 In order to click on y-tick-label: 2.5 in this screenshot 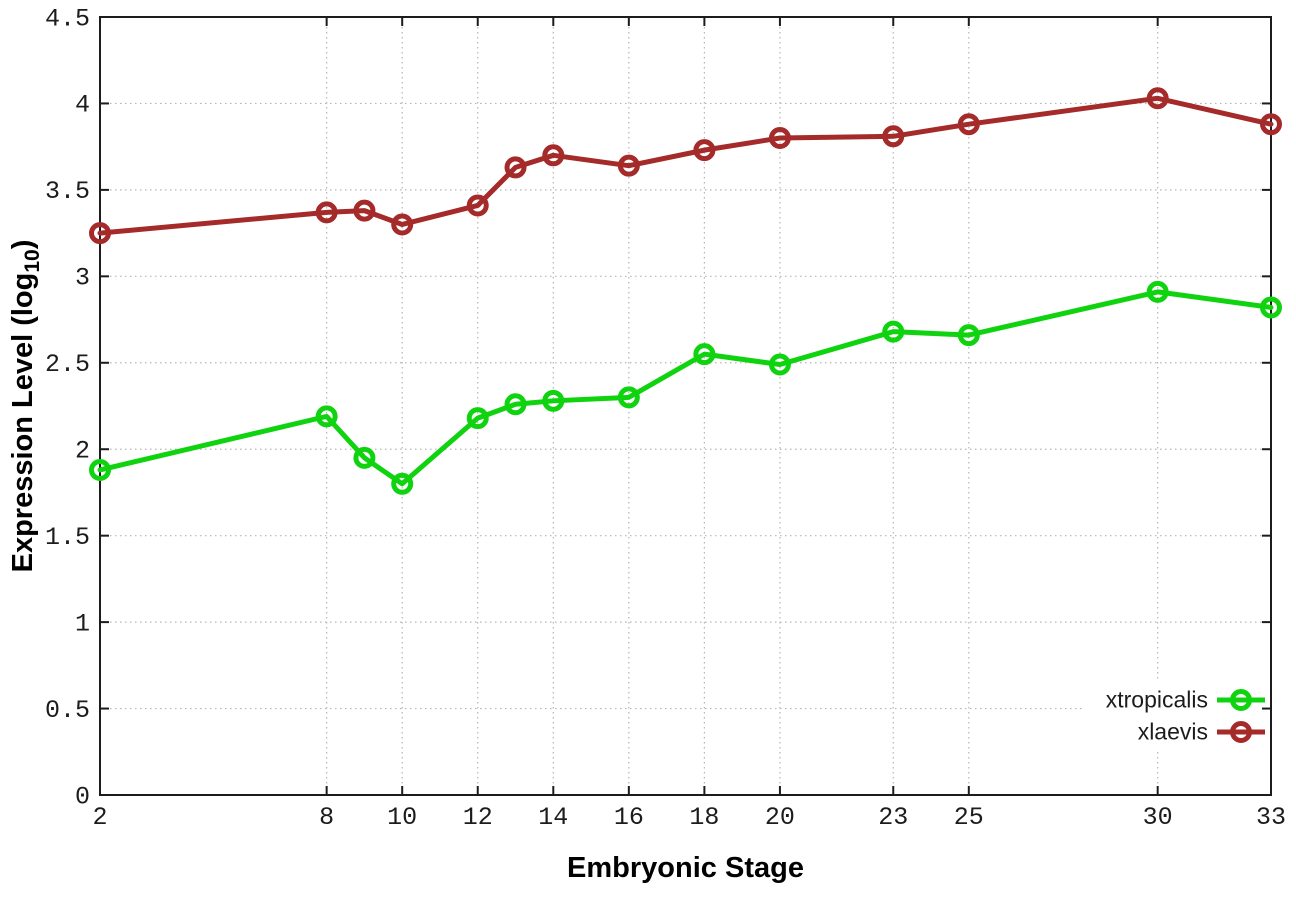, I will do `click(67, 364)`.